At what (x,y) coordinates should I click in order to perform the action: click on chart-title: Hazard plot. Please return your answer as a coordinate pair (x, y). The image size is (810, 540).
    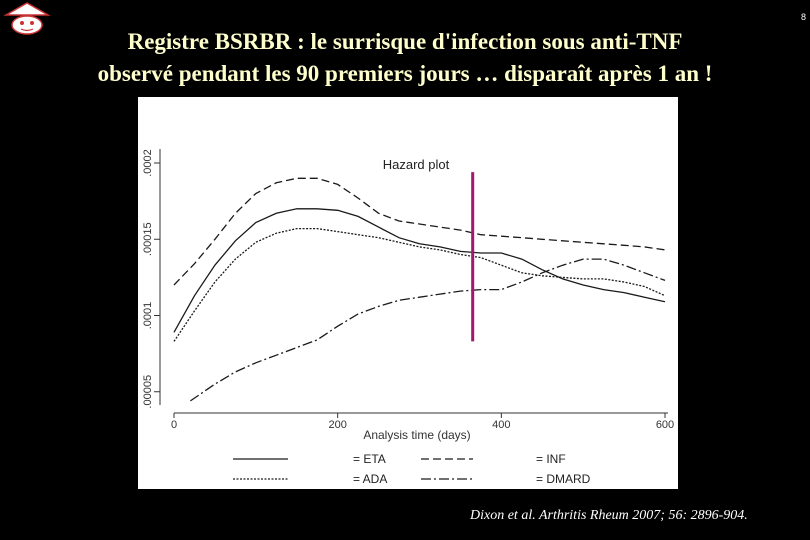
    Looking at the image, I should click on (416, 164).